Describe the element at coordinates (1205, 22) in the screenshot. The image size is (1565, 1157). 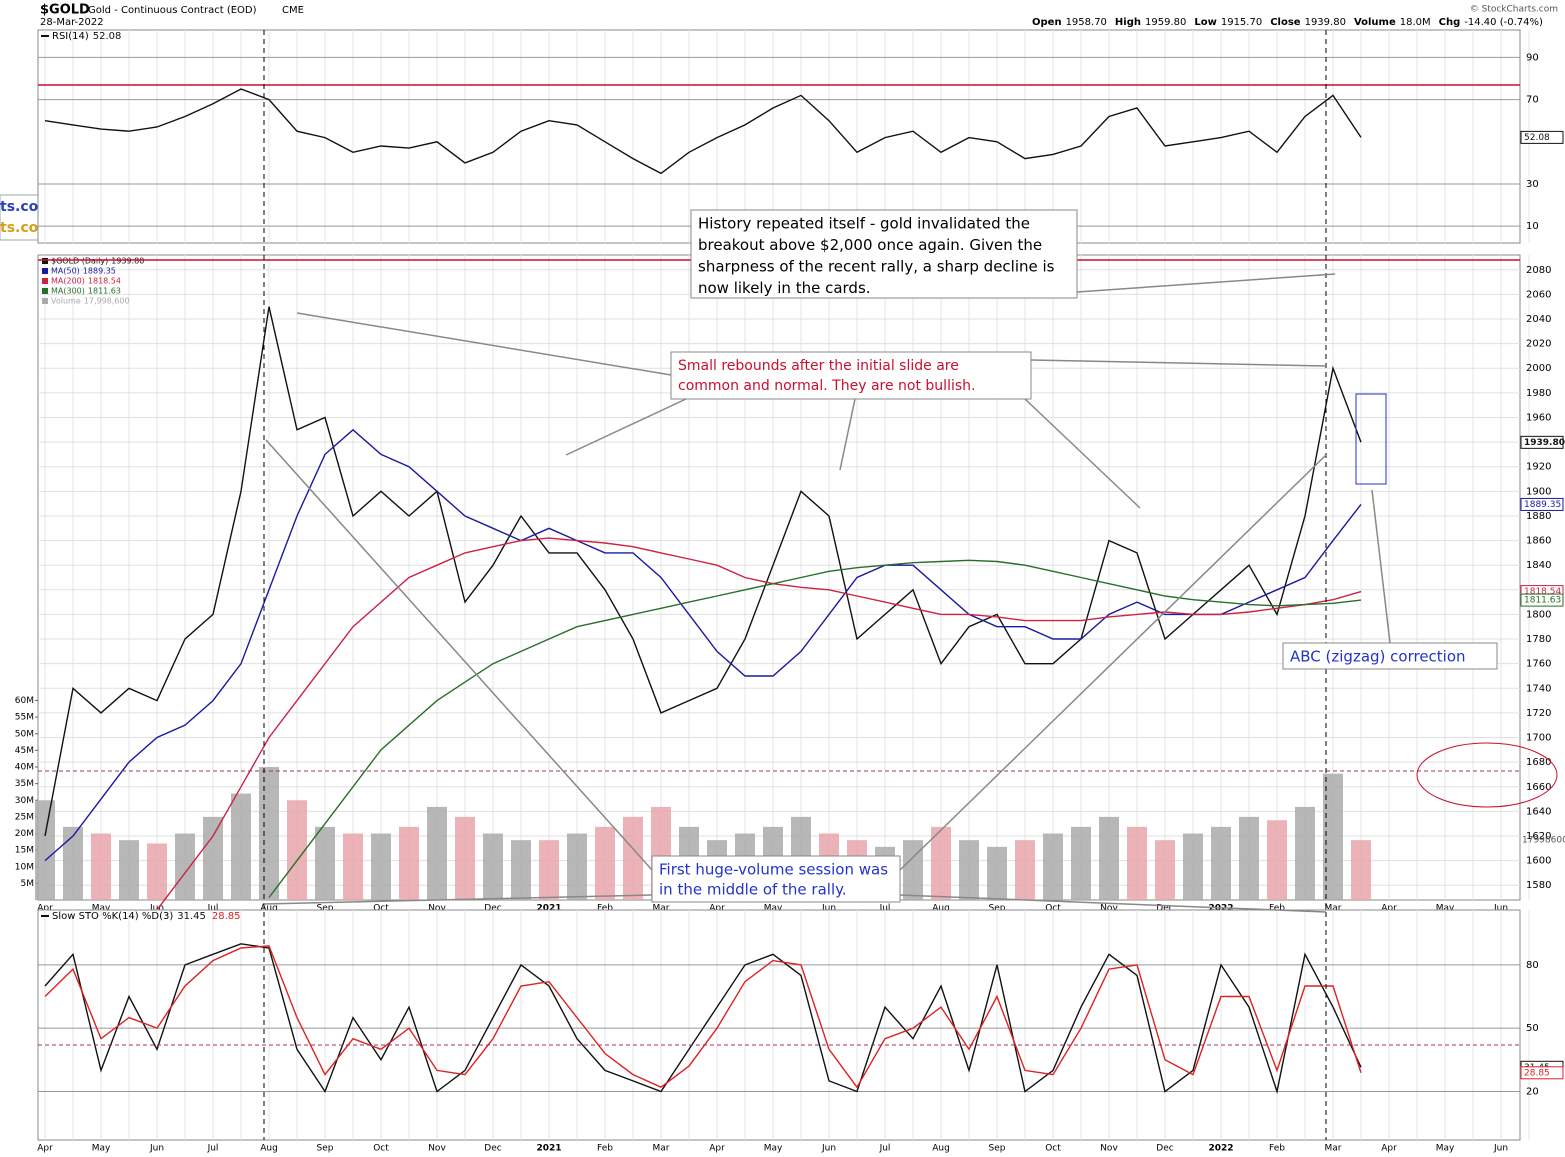
I see `quote-label: Low` at that location.